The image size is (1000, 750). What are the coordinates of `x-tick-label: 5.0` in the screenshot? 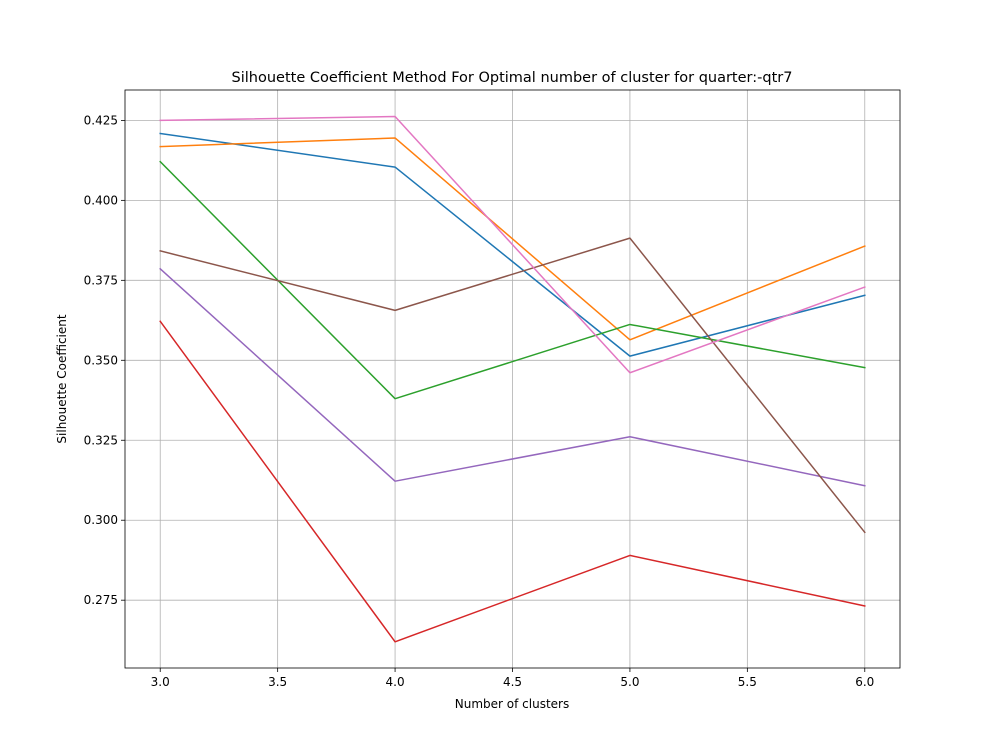 It's located at (629, 682).